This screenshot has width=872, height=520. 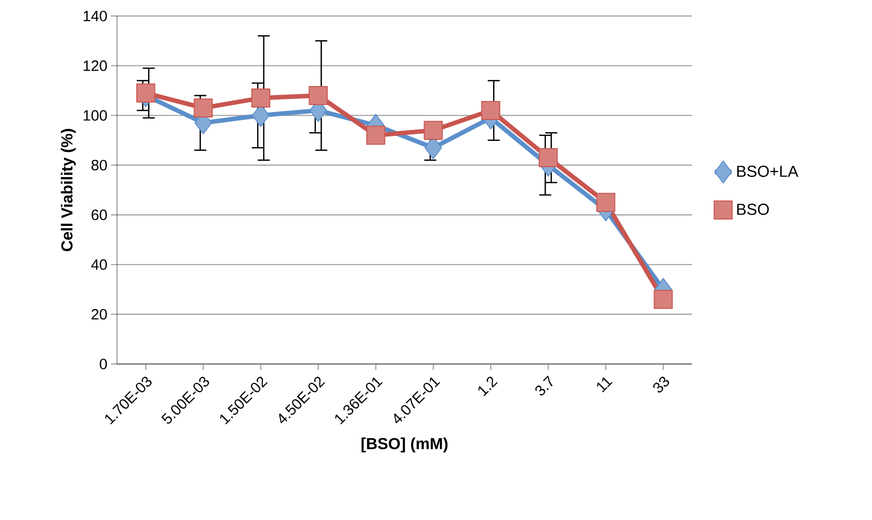 I want to click on legend-label: BSO+LA, so click(x=767, y=171).